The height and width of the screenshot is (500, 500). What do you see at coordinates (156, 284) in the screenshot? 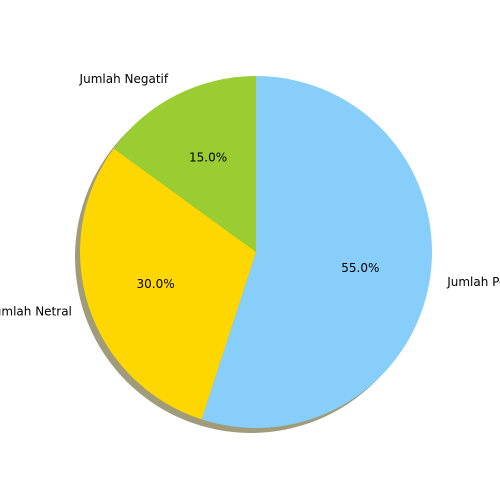
I see `percent-label: 30.0%` at bounding box center [156, 284].